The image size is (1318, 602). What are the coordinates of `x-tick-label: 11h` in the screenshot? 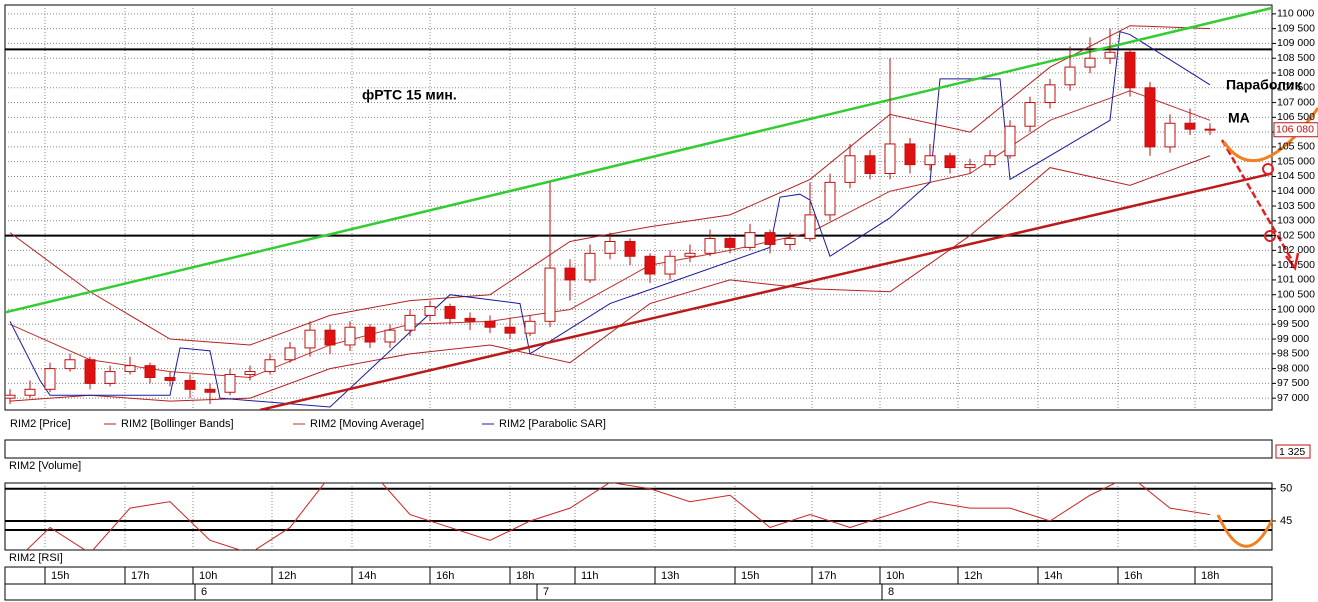 It's located at (590, 576).